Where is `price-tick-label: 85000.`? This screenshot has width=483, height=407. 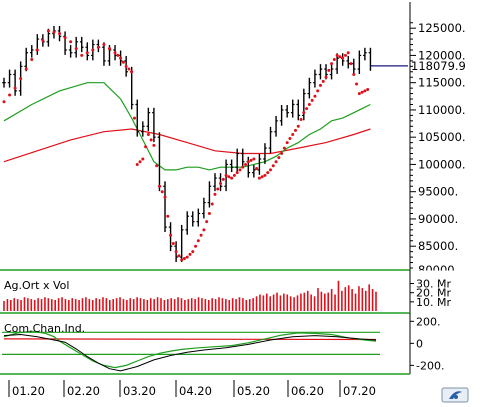
price-tick-label: 85000. is located at coordinates (438, 246).